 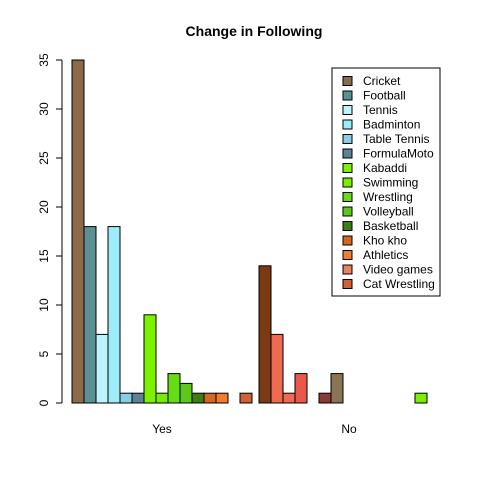 I want to click on x-label-no: No, so click(x=349, y=429).